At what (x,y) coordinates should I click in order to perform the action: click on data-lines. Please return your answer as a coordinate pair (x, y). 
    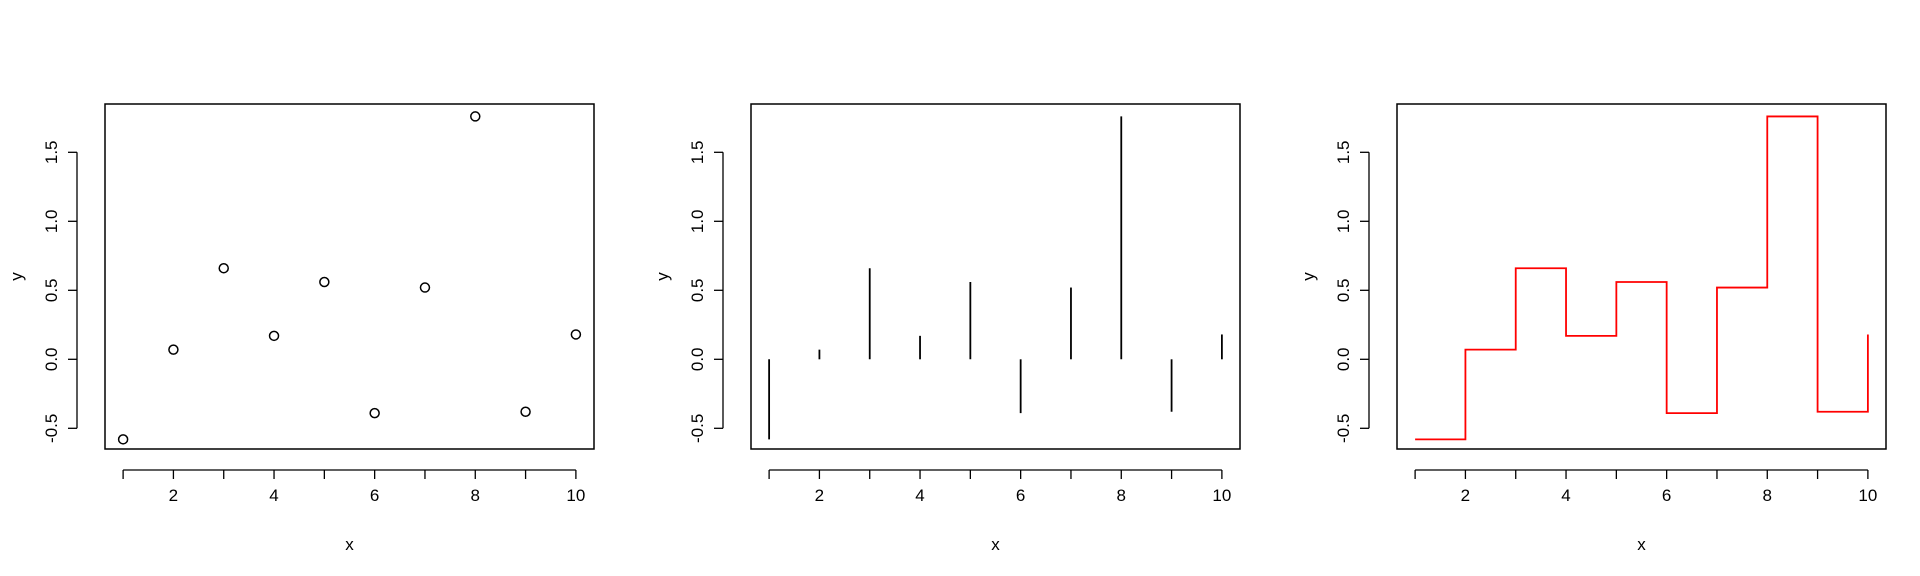
    Looking at the image, I should click on (995, 278).